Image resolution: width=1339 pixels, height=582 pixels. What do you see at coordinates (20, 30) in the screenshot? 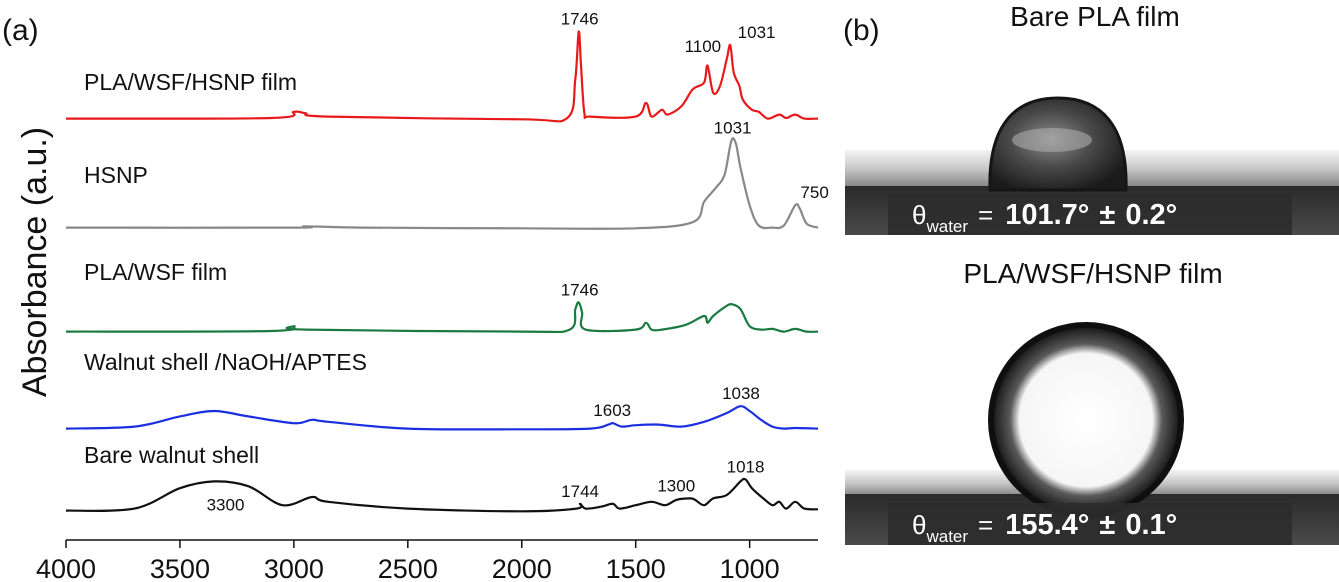
I see `panel-a-label: (a)` at bounding box center [20, 30].